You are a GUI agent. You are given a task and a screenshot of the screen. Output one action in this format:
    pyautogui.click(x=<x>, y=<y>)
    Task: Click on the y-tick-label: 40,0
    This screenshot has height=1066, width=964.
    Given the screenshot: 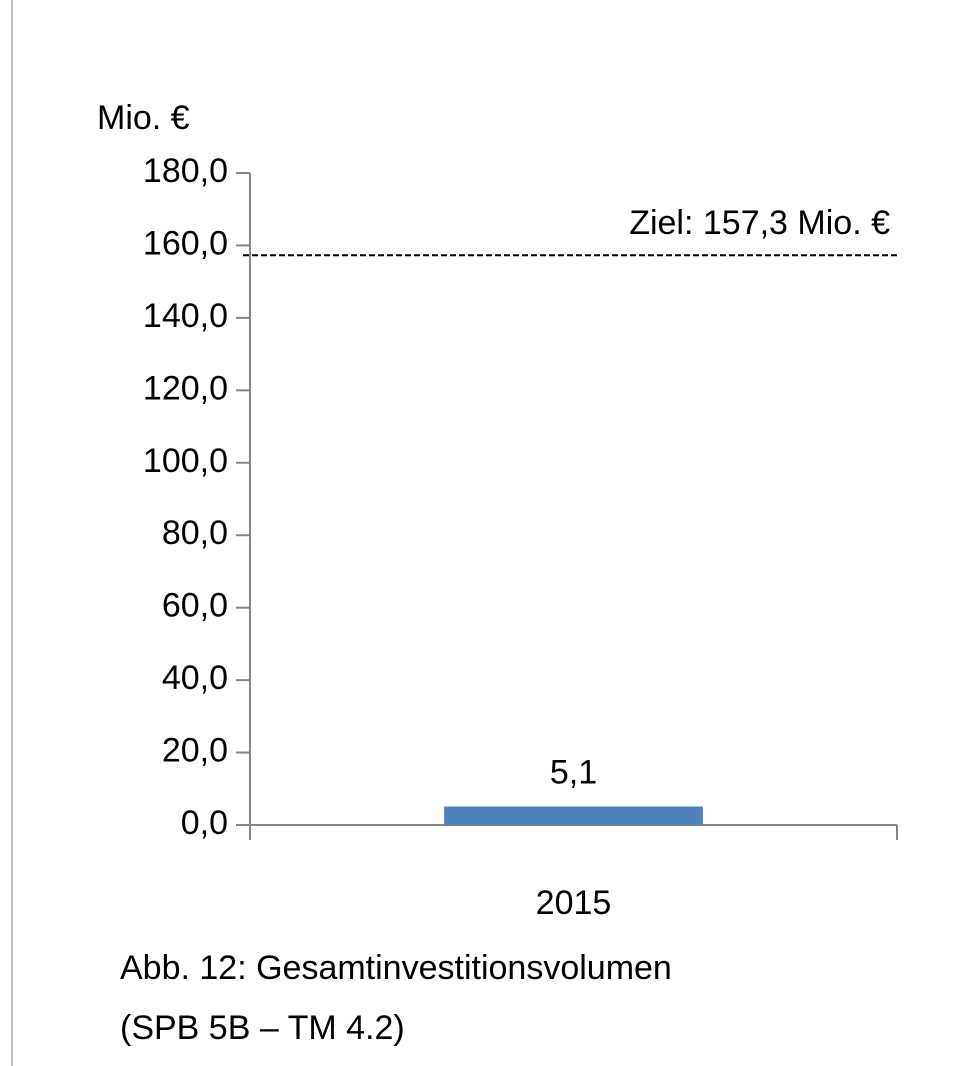 What is the action you would take?
    pyautogui.click(x=195, y=678)
    